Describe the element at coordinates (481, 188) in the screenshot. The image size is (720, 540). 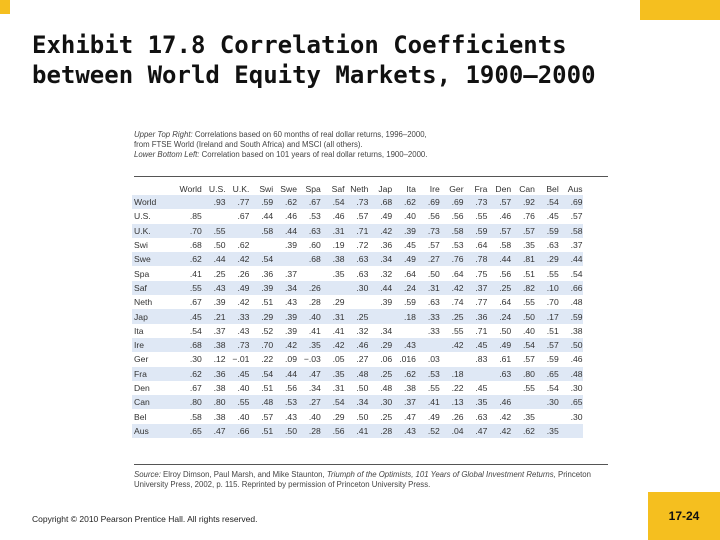
I see `column-header: Fra` at that location.